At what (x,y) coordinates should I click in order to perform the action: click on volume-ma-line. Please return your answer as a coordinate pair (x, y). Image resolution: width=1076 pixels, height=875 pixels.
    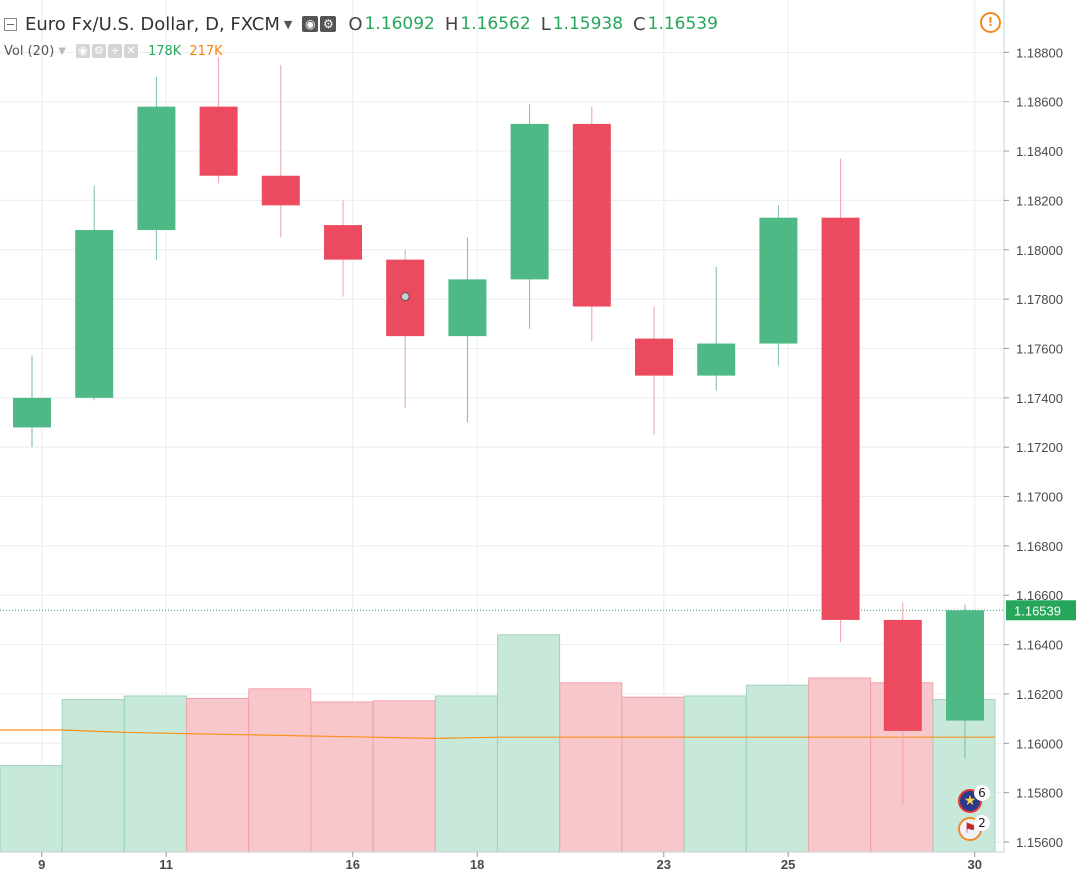
    Looking at the image, I should click on (497, 734).